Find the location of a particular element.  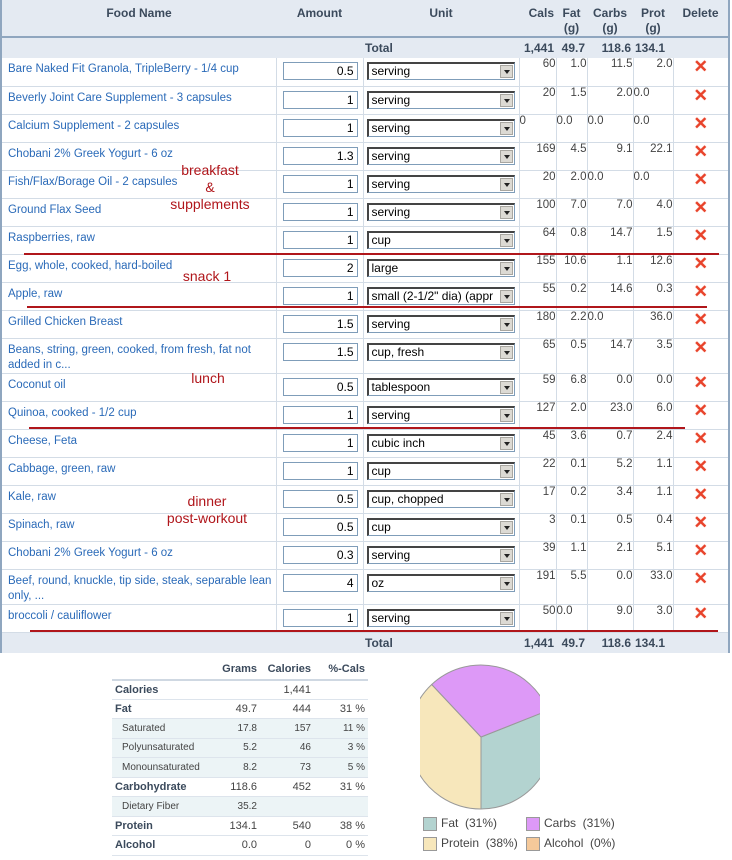

food-name-link: Cabbage, green, raw is located at coordinates (62, 468).